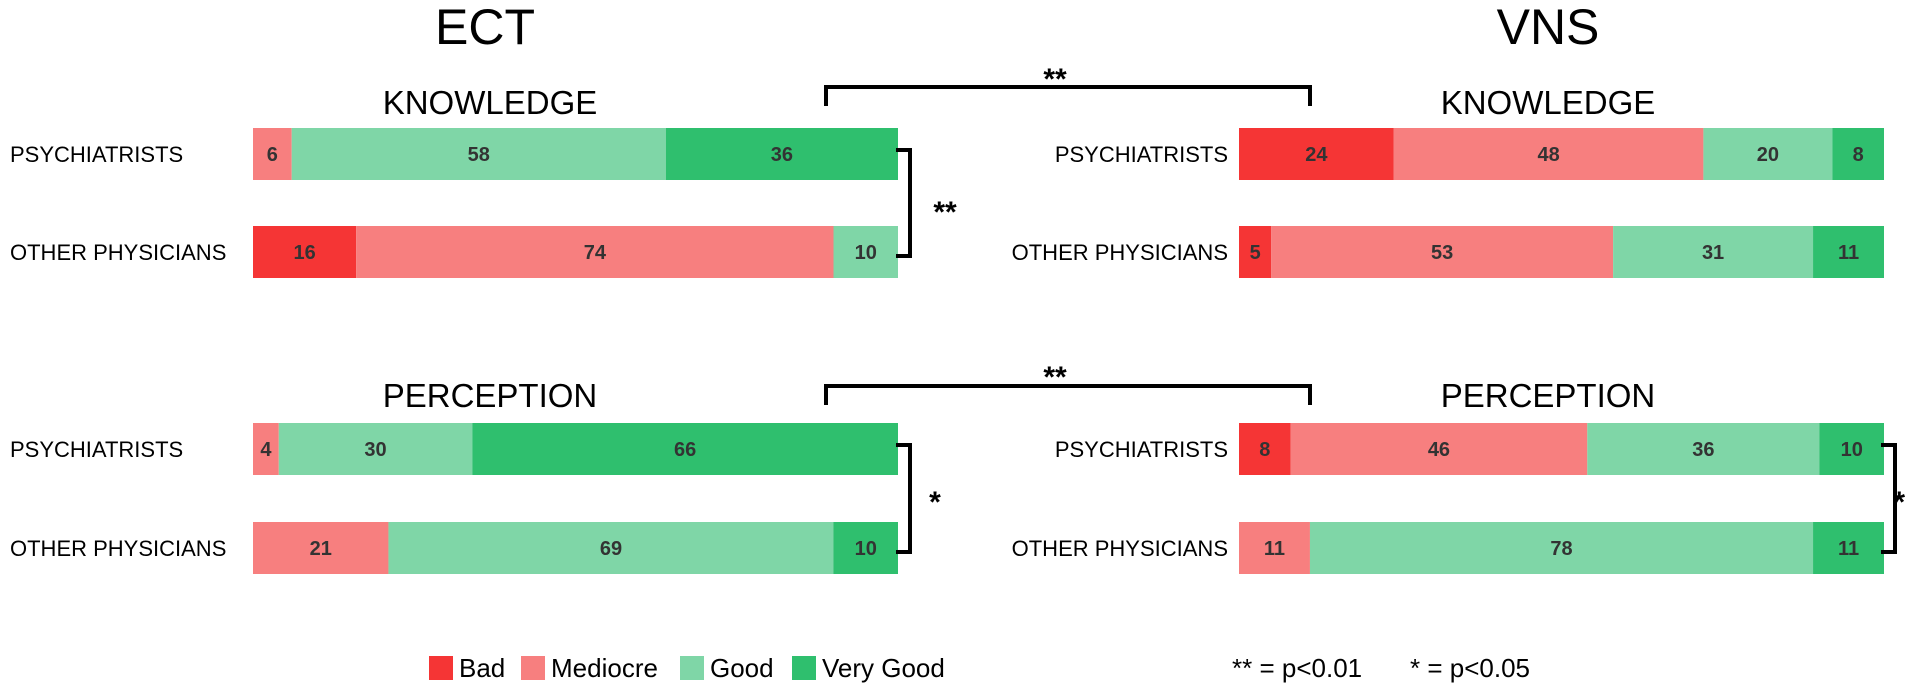 Image resolution: width=1907 pixels, height=687 pixels. I want to click on legend-swatch-bad, so click(441, 668).